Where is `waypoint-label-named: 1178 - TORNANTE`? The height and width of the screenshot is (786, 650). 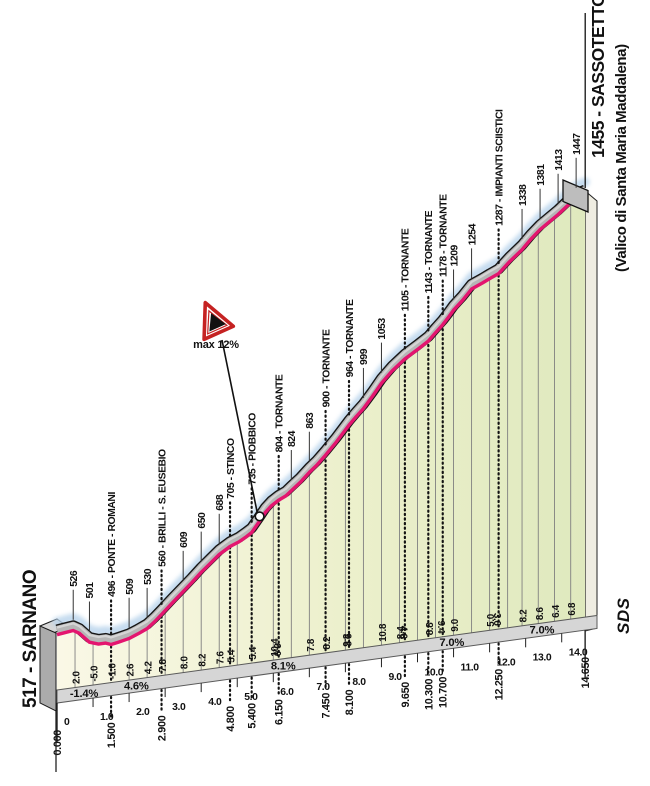 waypoint-label-named: 1178 - TORNANTE is located at coordinates (444, 235).